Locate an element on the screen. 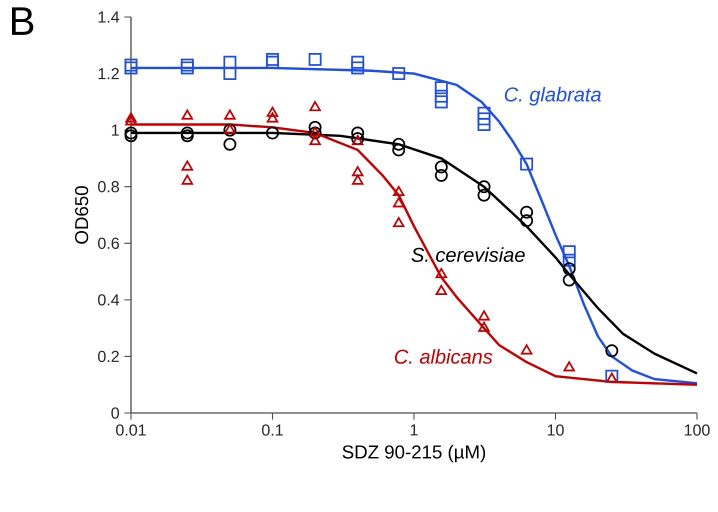 The width and height of the screenshot is (718, 512). series-label: C. glabrata is located at coordinates (552, 96).